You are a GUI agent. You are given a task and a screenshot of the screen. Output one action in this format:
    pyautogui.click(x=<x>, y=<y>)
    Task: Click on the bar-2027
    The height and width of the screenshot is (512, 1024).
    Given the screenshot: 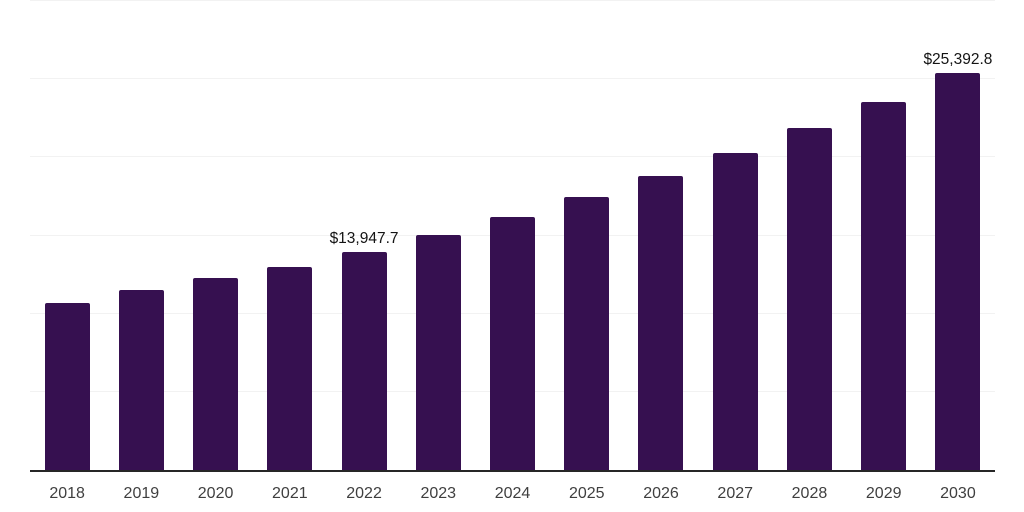 What is the action you would take?
    pyautogui.click(x=735, y=311)
    